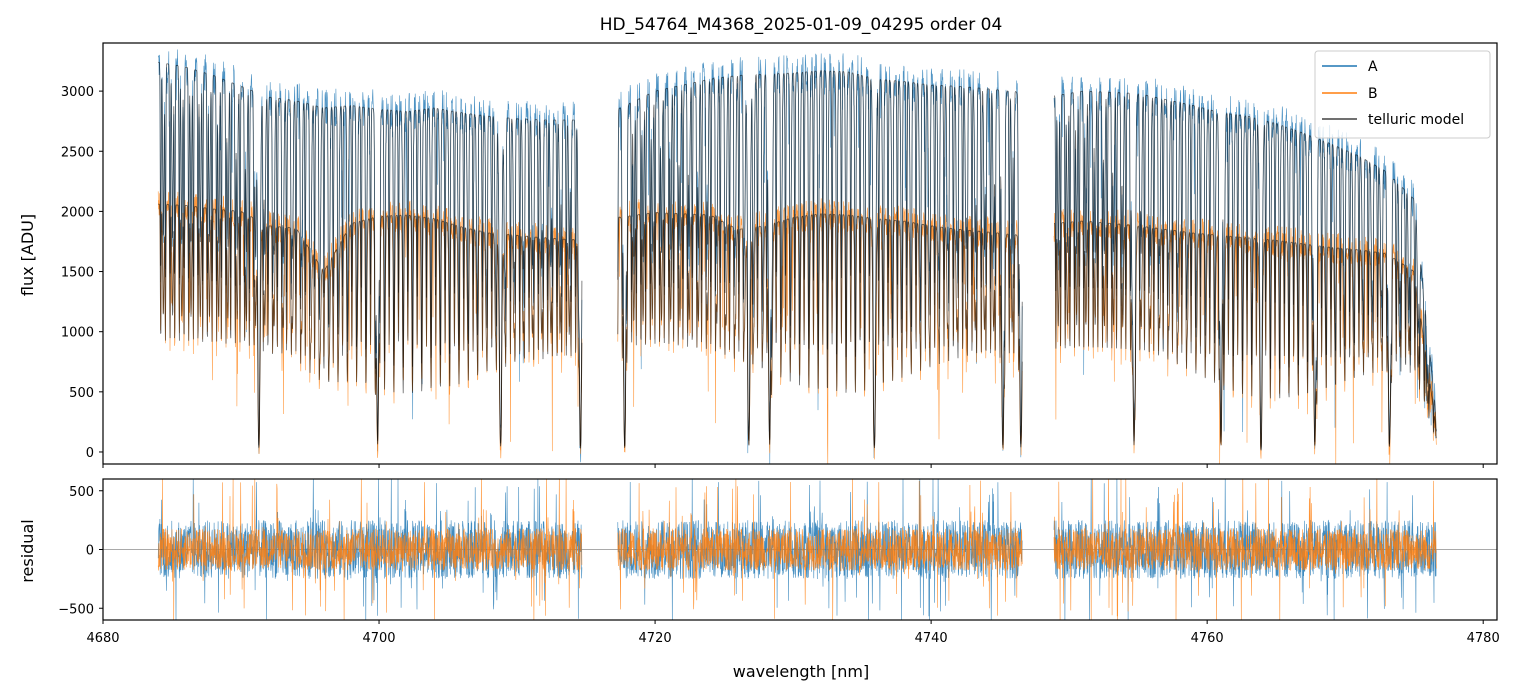 The height and width of the screenshot is (696, 1513). Describe the element at coordinates (801, 25) in the screenshot. I see `figure-title: HD_54764_M4368_2025-01-09_04295 order 04` at that location.